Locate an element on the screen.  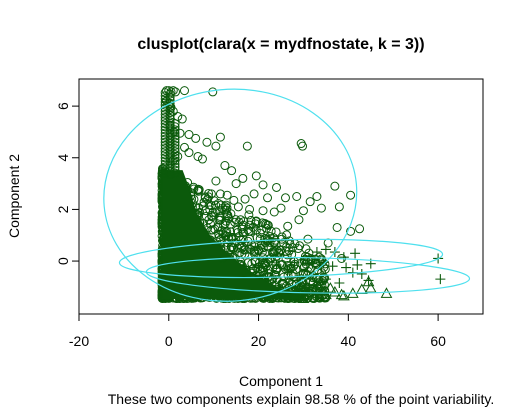
x-axis-label: Component 1 is located at coordinates (281, 381).